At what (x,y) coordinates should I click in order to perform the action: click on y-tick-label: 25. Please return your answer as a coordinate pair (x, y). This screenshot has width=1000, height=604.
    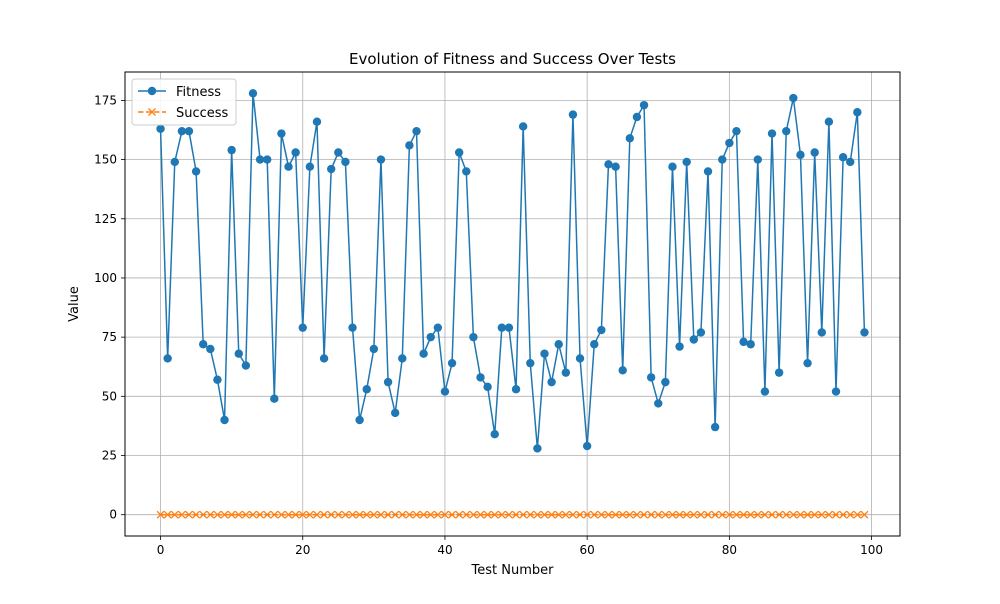
    Looking at the image, I should click on (109, 456).